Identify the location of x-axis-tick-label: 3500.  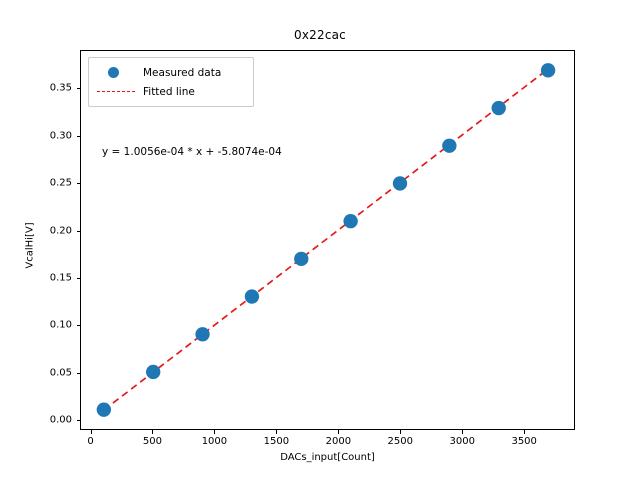
(524, 441).